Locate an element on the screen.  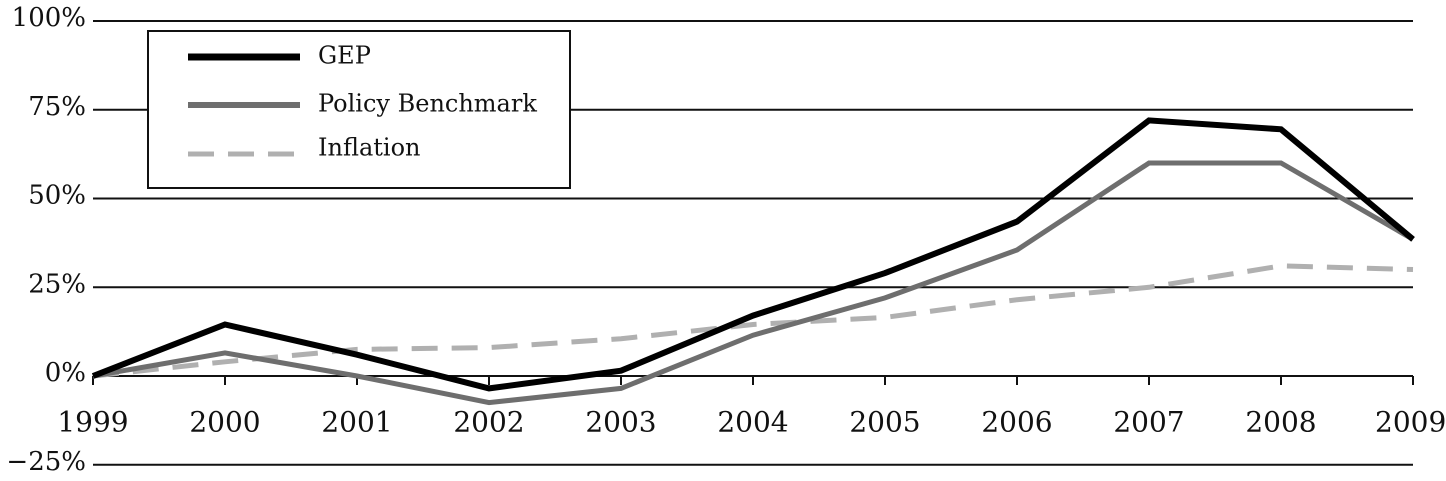
x-tick-label: 1999 is located at coordinates (92, 422).